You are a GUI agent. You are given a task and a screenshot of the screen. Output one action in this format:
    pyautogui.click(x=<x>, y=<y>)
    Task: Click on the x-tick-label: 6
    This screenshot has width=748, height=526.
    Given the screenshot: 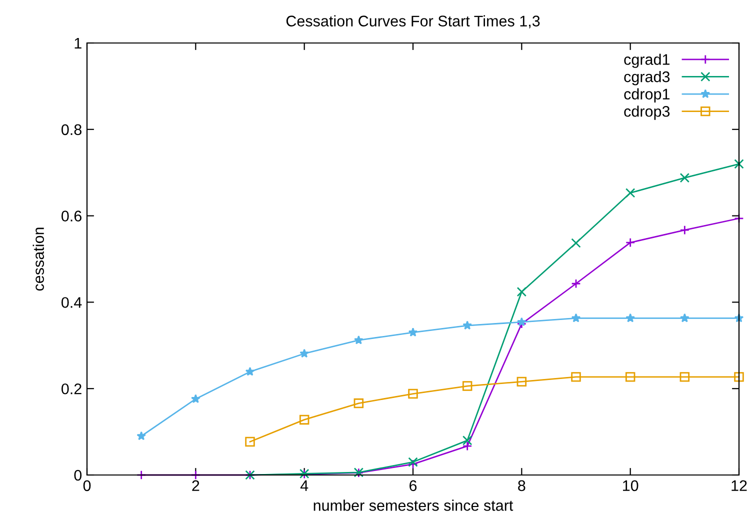 What is the action you would take?
    pyautogui.click(x=413, y=486)
    